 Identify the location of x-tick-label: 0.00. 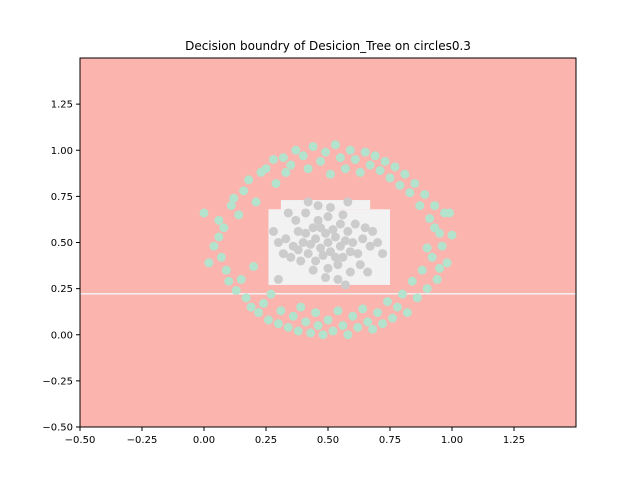
(204, 440).